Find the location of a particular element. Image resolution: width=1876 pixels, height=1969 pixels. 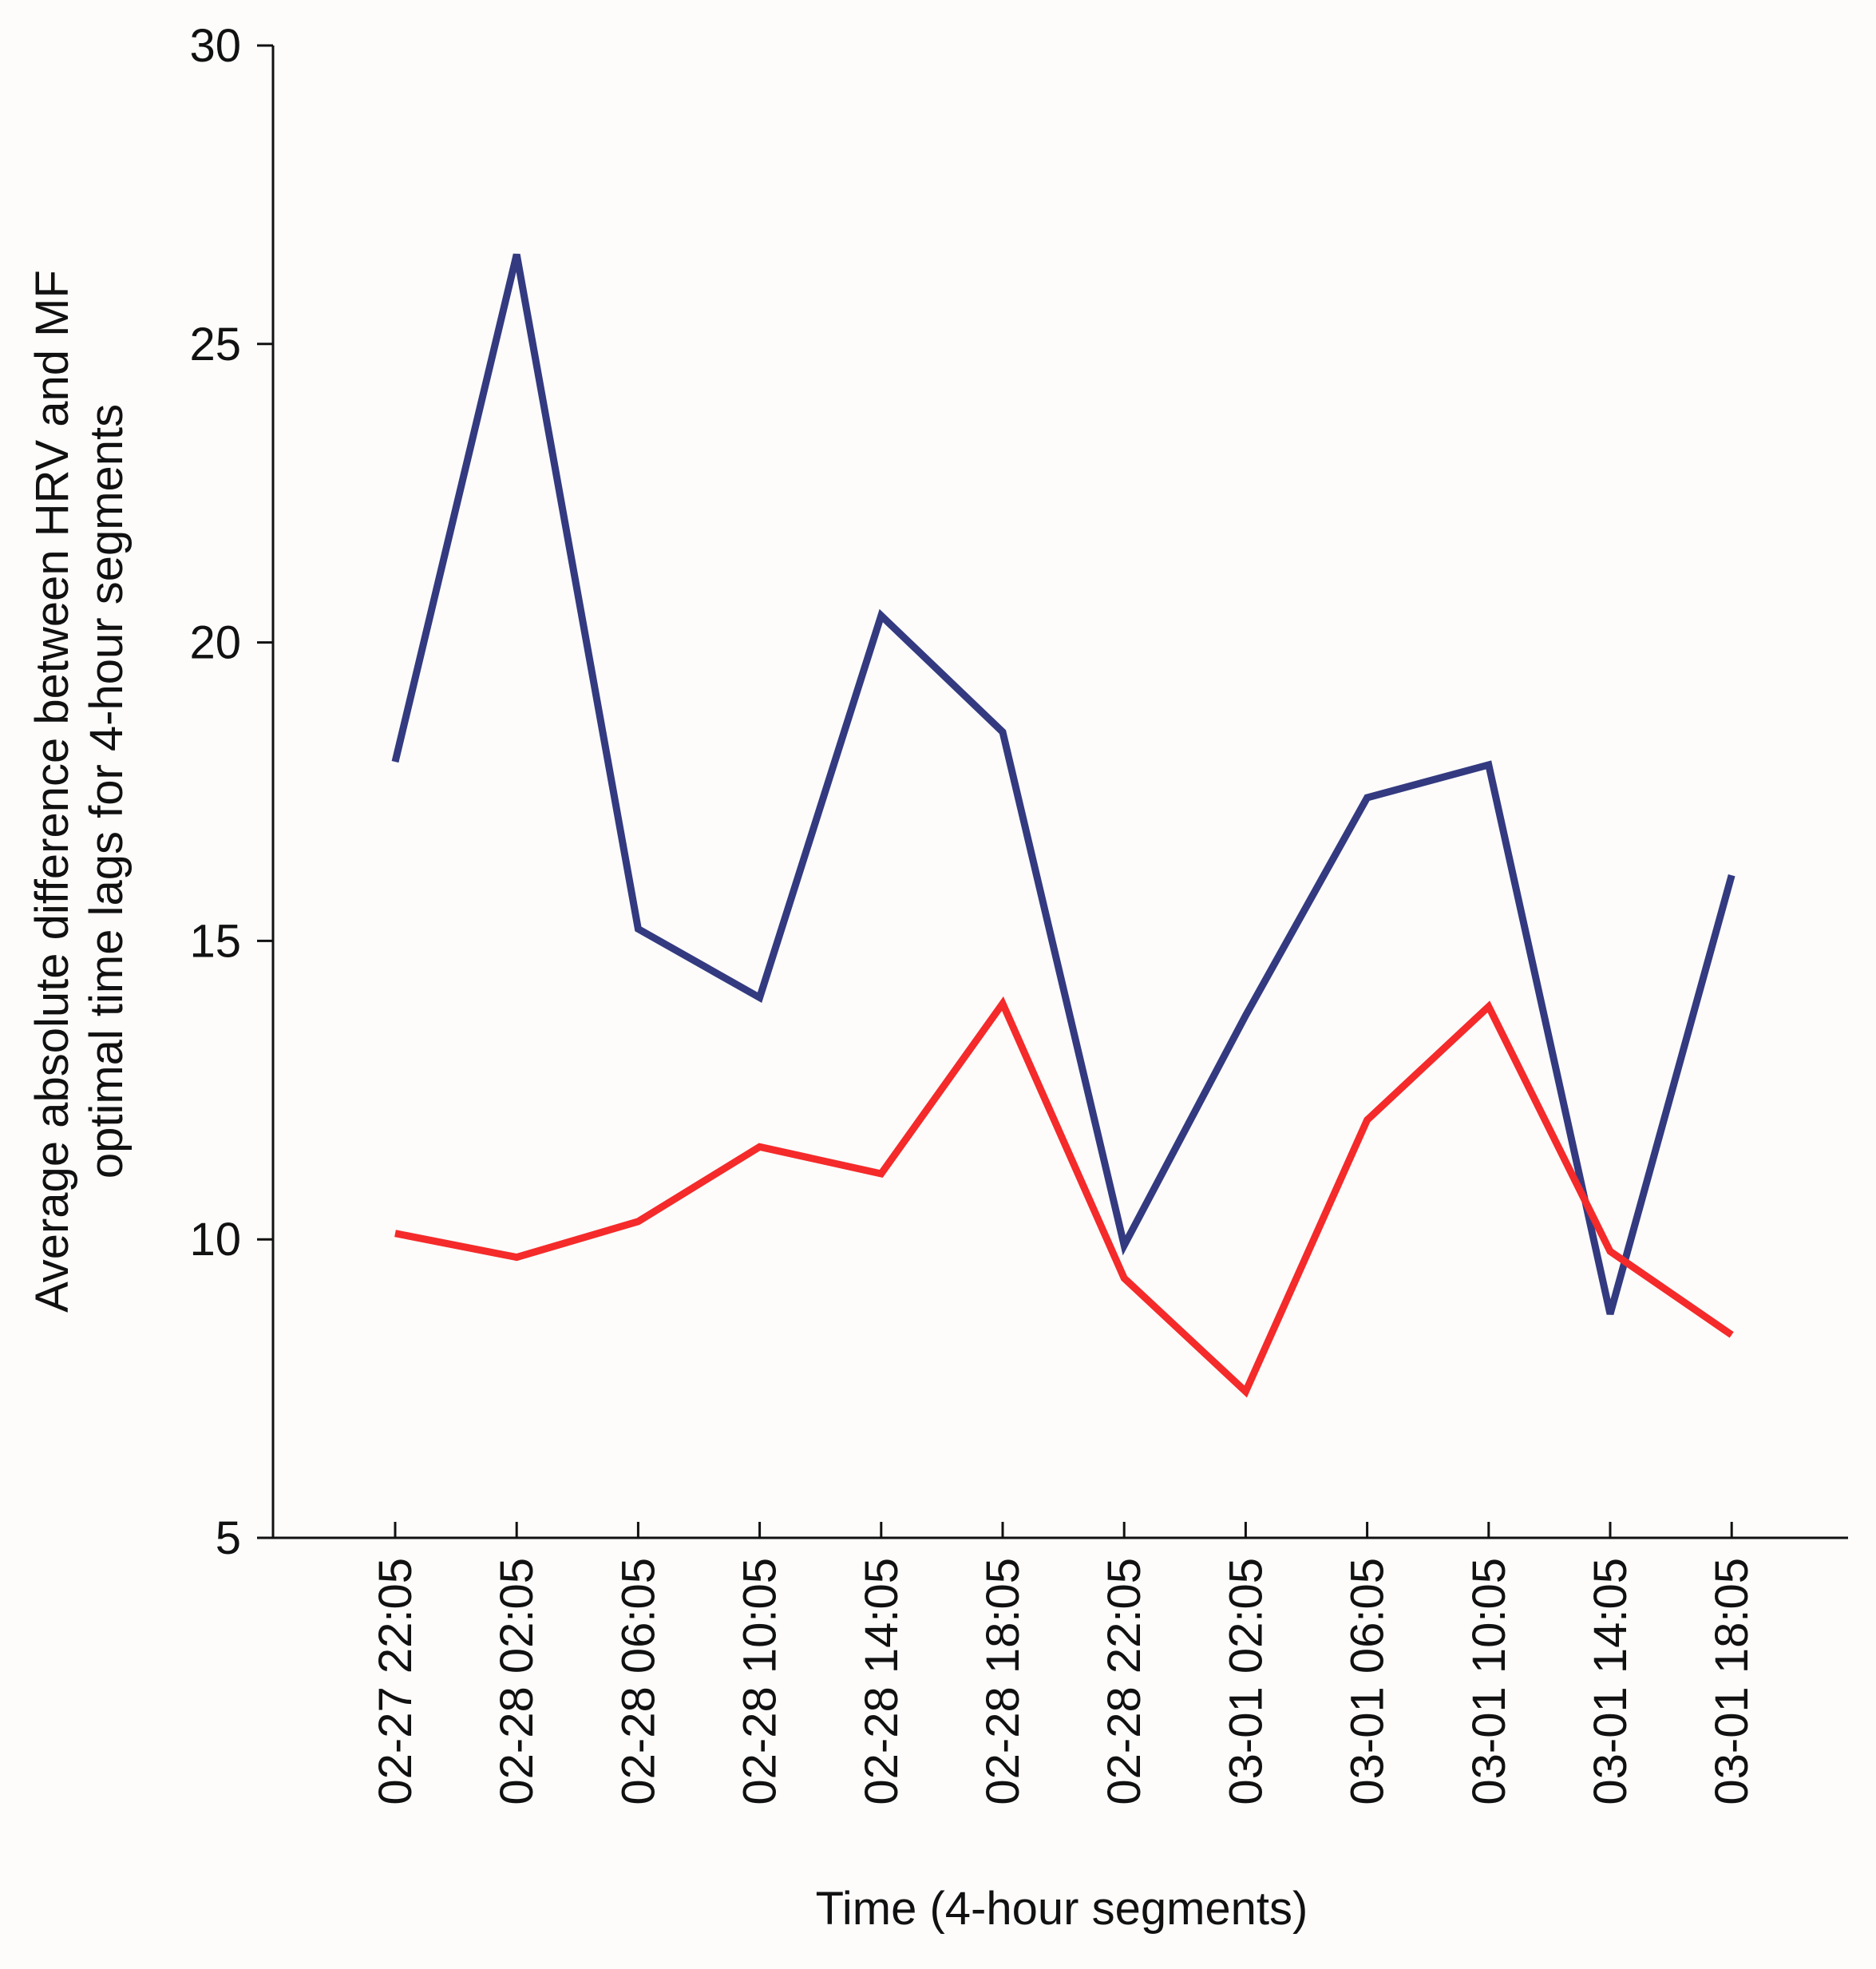

y-tick-label: 15 is located at coordinates (215, 941).